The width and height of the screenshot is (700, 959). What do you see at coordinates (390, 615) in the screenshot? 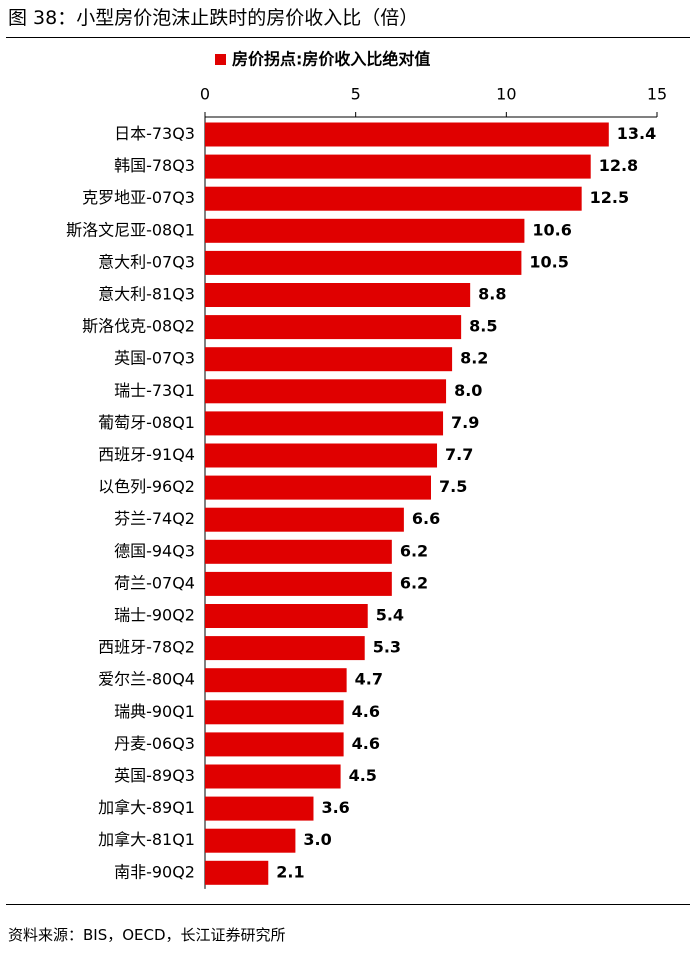
I see `value-label: 5.4` at bounding box center [390, 615].